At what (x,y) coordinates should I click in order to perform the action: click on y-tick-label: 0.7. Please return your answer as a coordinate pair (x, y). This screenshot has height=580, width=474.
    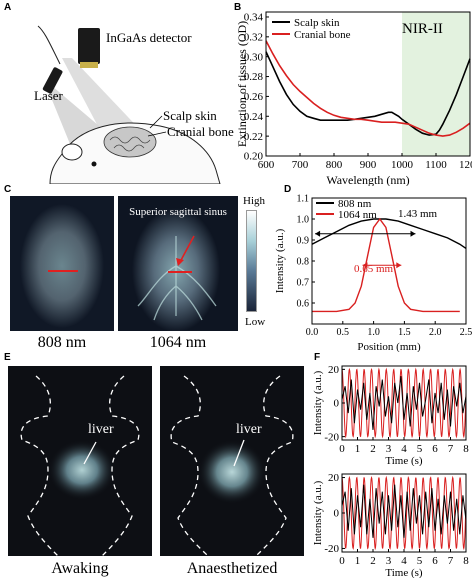
    Looking at the image, I should click on (303, 282).